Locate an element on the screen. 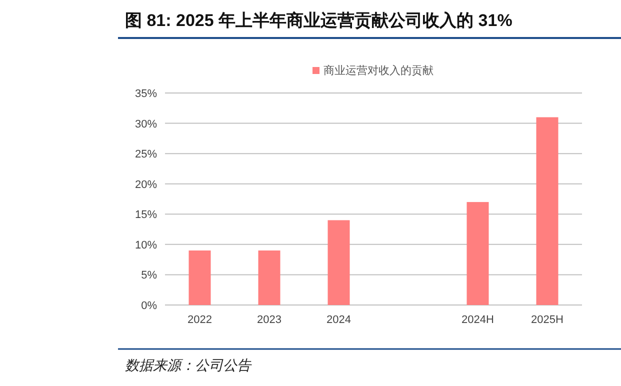 The image size is (621, 386). y-tick-label: 15% is located at coordinates (146, 215).